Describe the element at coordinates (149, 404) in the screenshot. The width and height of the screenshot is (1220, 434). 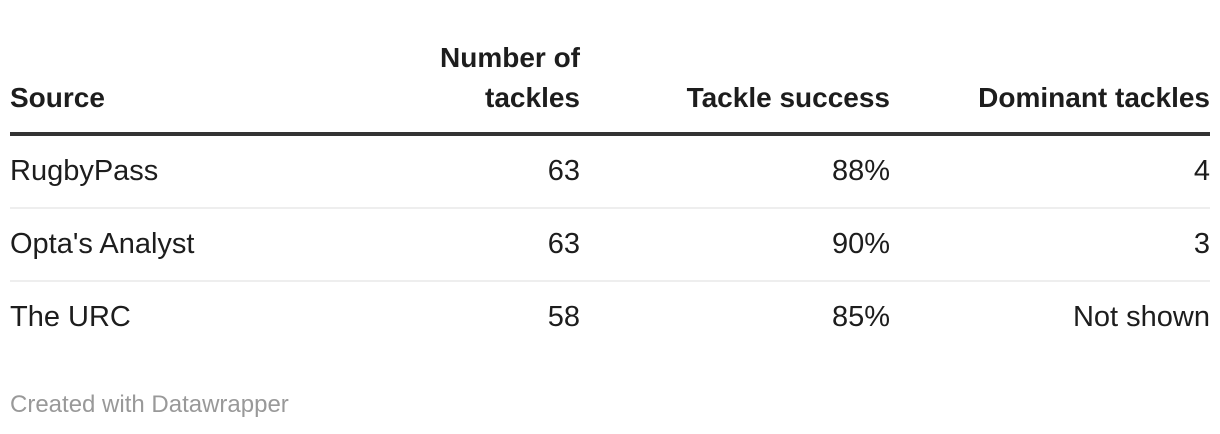
I see `datawrapper-credit-link: Created with Datawrapper` at that location.